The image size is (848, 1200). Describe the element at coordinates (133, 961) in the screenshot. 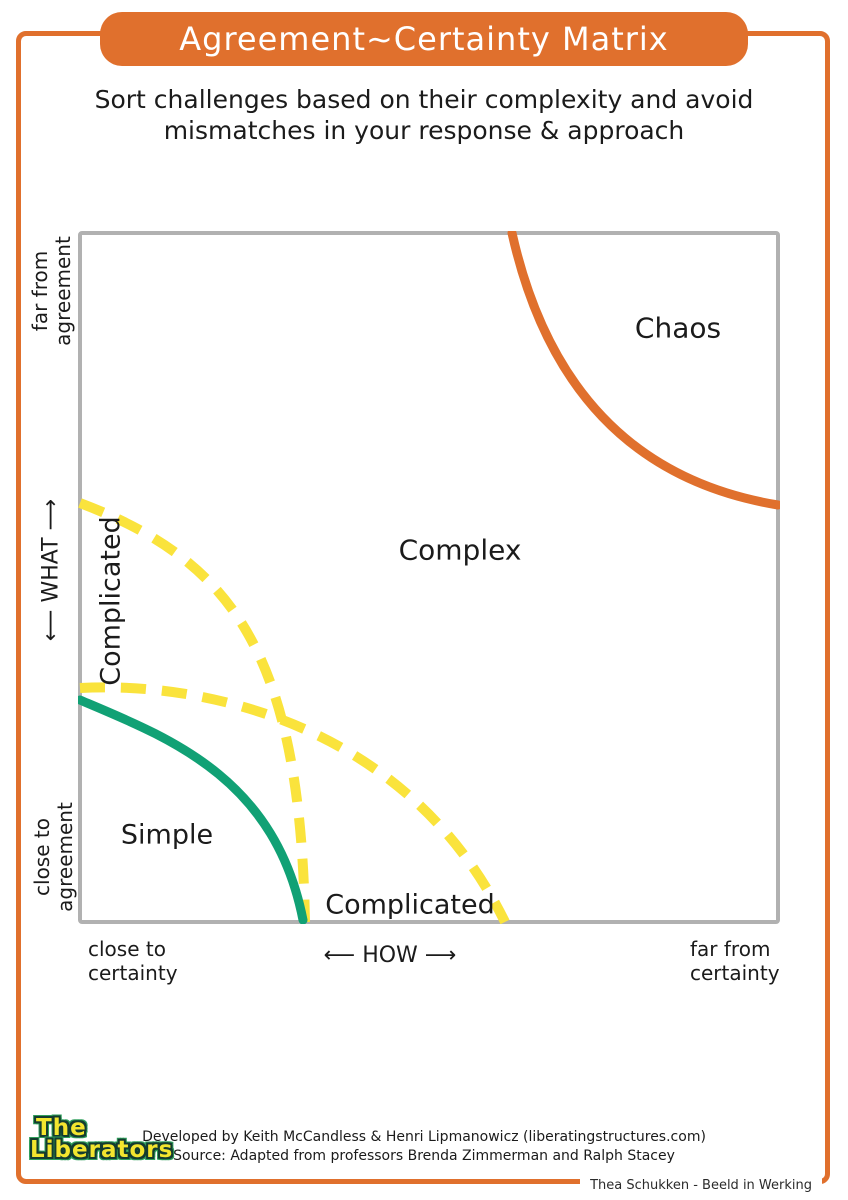

I see `x-axis-min-label: close to certainty` at that location.